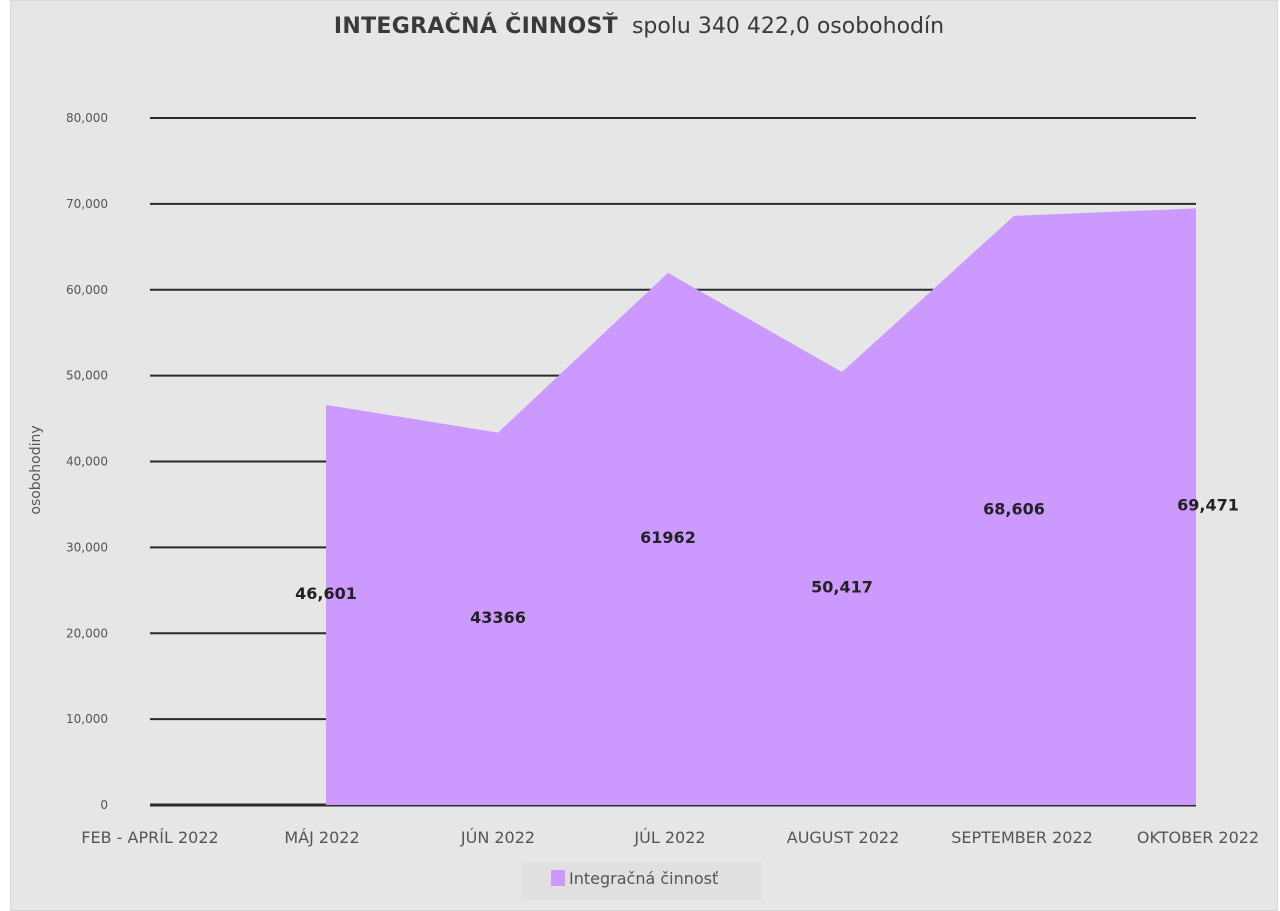 This screenshot has height=911, width=1280. I want to click on legend-label: Integračná činnosť, so click(643, 878).